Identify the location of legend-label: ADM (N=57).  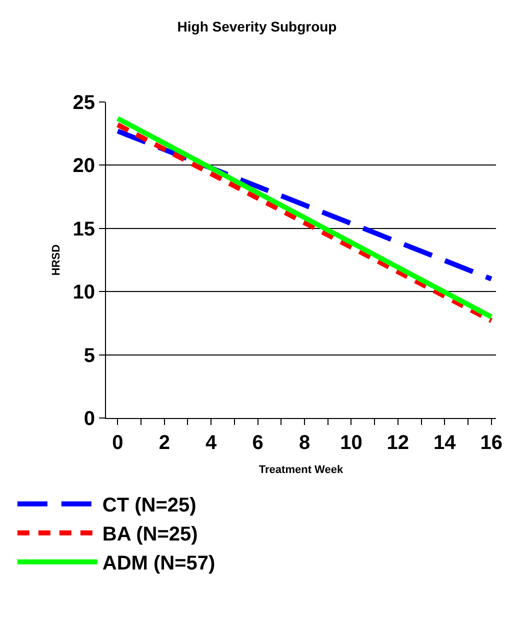
(159, 563).